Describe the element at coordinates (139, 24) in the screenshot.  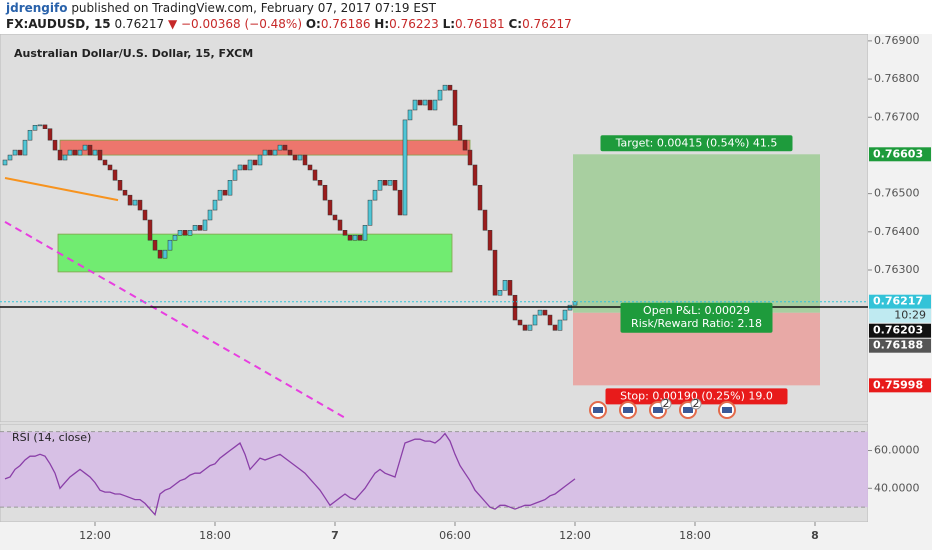
I see `last: 0.76217` at that location.